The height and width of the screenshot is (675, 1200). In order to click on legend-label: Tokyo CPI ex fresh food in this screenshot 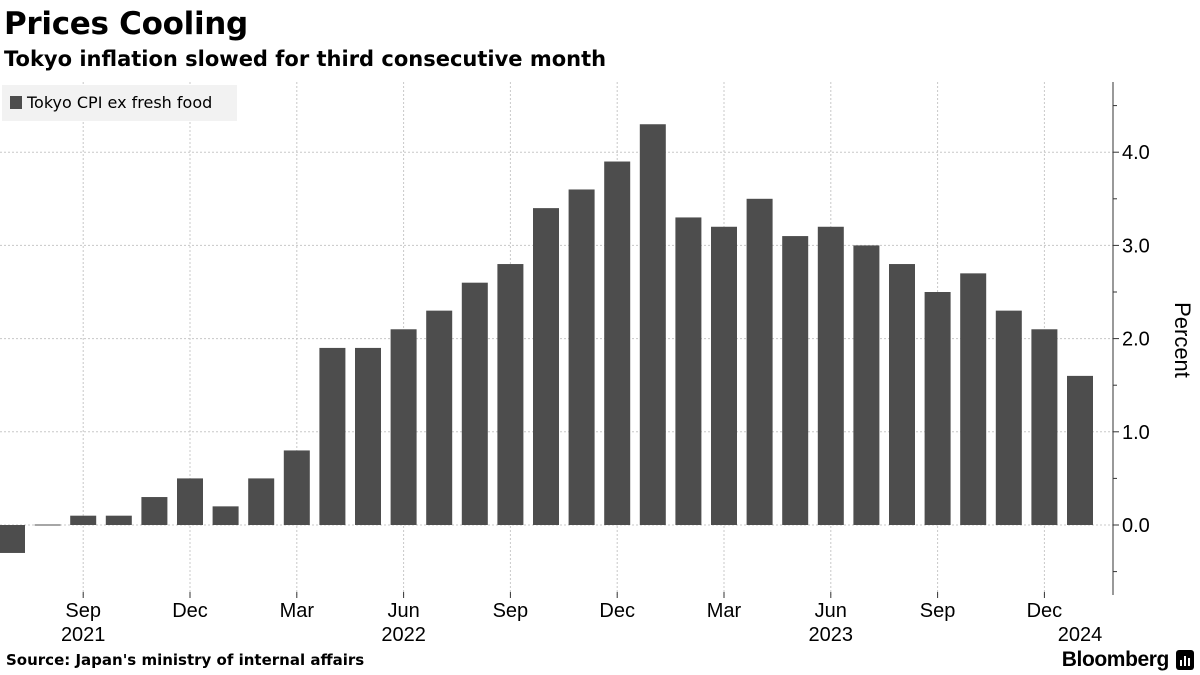, I will do `click(119, 102)`.